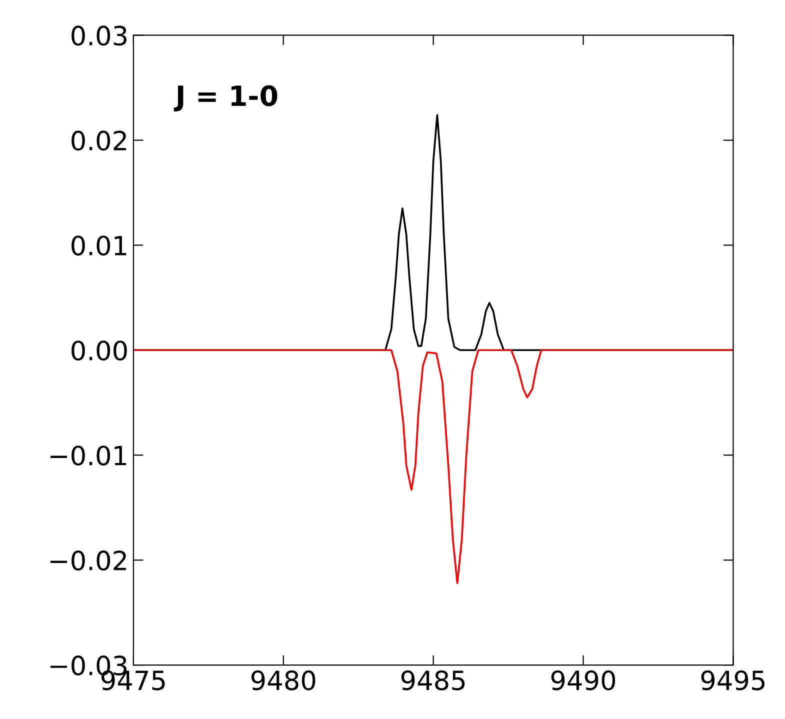  What do you see at coordinates (732, 680) in the screenshot?
I see `x-tick-label: 9495` at bounding box center [732, 680].